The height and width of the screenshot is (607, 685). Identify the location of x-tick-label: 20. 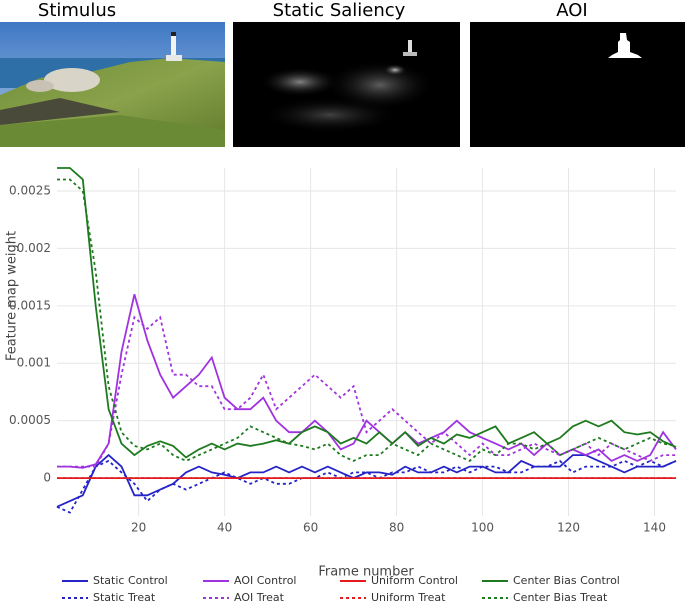
(138, 528).